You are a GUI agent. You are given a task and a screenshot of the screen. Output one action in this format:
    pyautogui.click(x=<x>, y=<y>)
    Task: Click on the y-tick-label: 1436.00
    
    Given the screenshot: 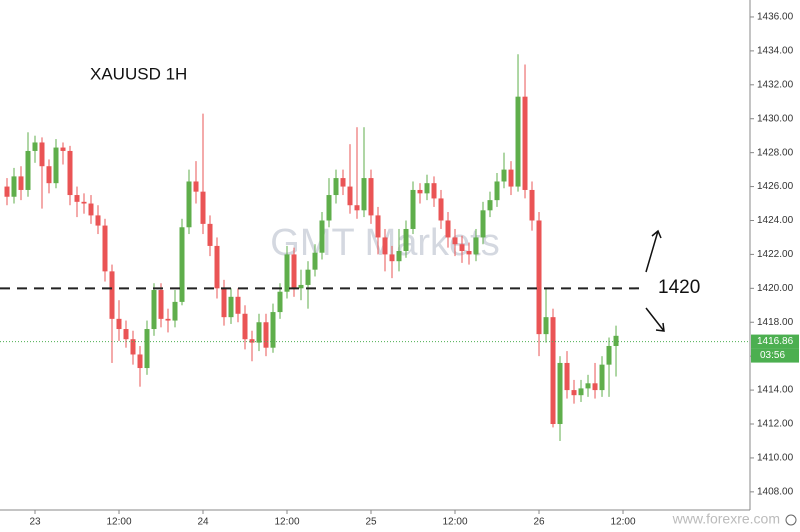 What is the action you would take?
    pyautogui.click(x=775, y=17)
    